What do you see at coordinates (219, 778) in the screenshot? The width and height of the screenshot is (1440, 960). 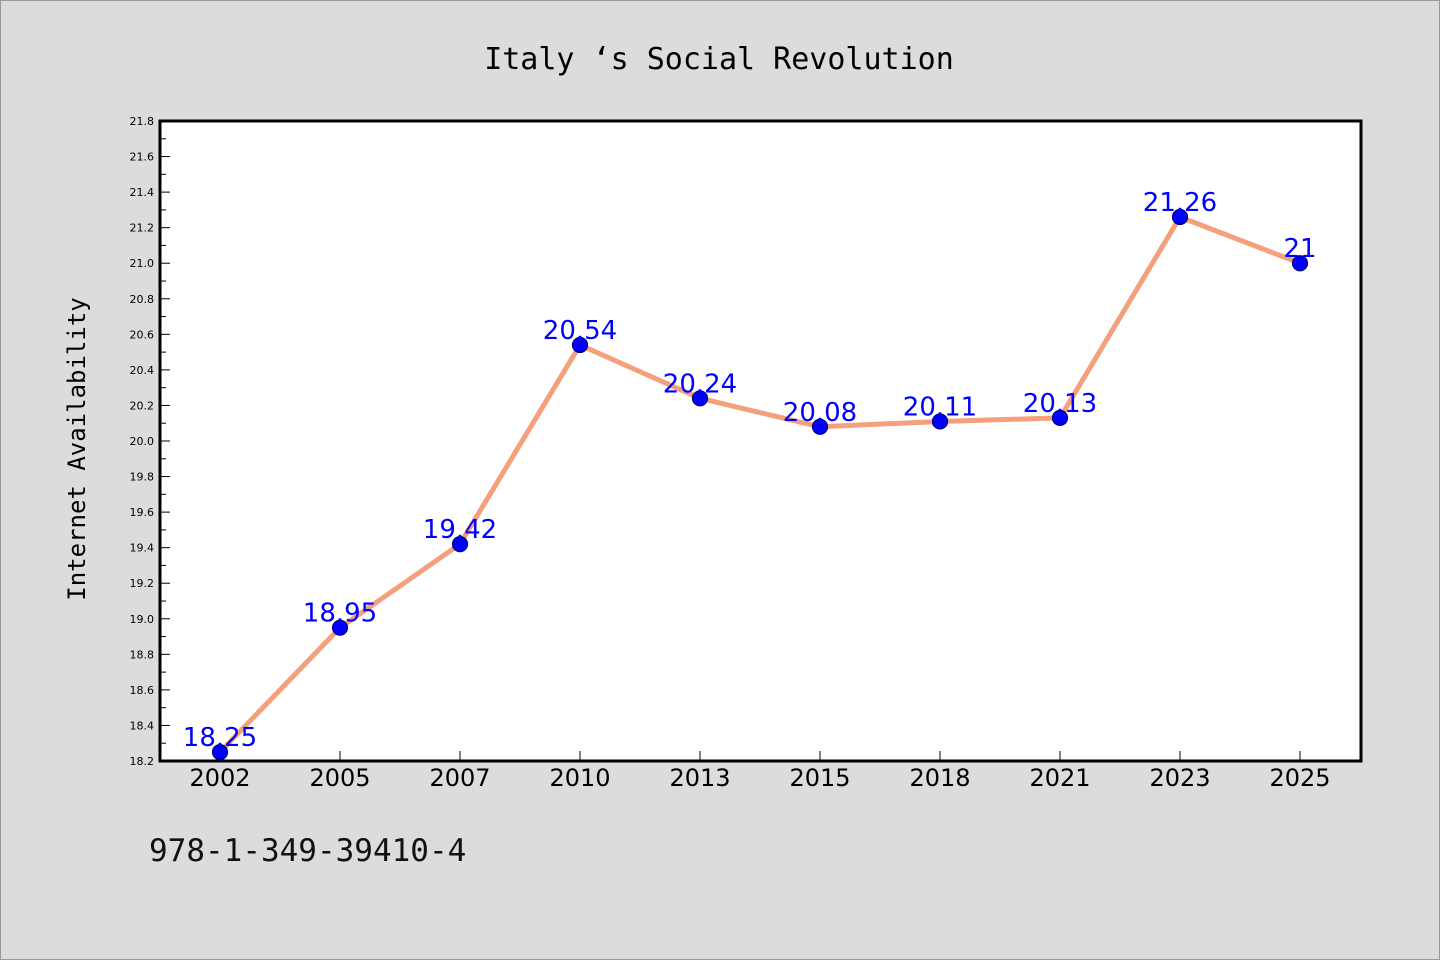 I see `x-tick-label: 2002` at bounding box center [219, 778].